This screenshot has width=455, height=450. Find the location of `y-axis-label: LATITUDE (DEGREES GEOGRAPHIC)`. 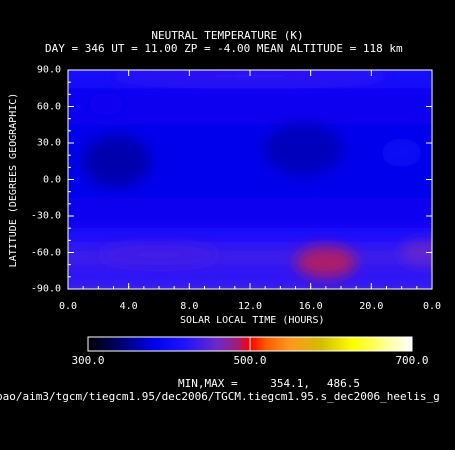

y-axis-label: LATITUDE (DEGREES GEOGRAPHIC) is located at coordinates (13, 180).